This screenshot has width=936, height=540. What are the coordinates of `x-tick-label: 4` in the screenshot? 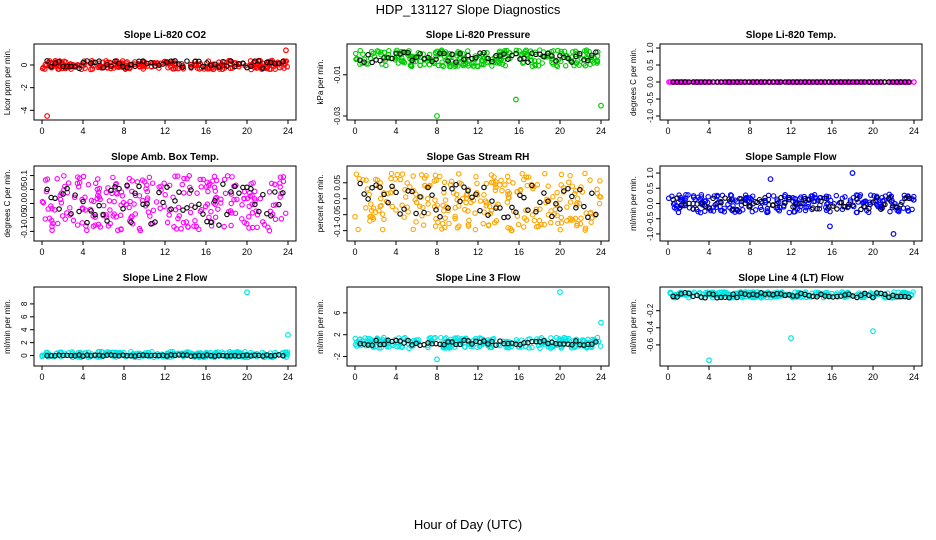 It's located at (708, 252).